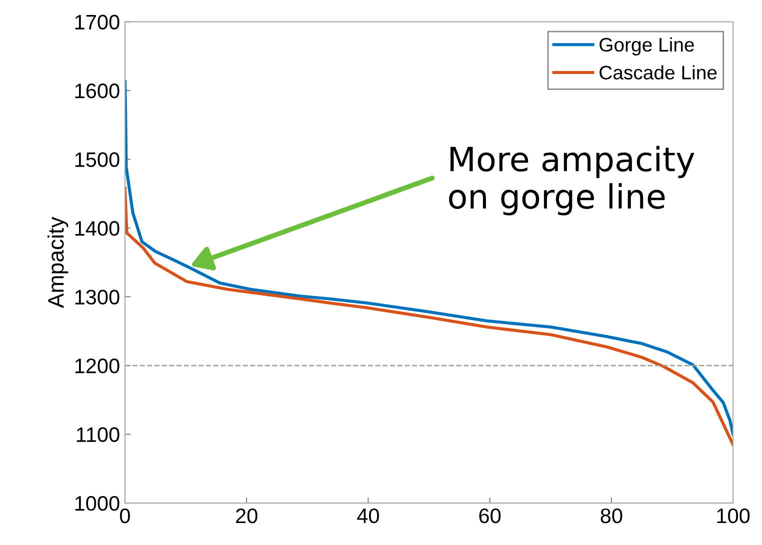  What do you see at coordinates (571, 181) in the screenshot?
I see `annotation: More ampacity on gorge line` at bounding box center [571, 181].